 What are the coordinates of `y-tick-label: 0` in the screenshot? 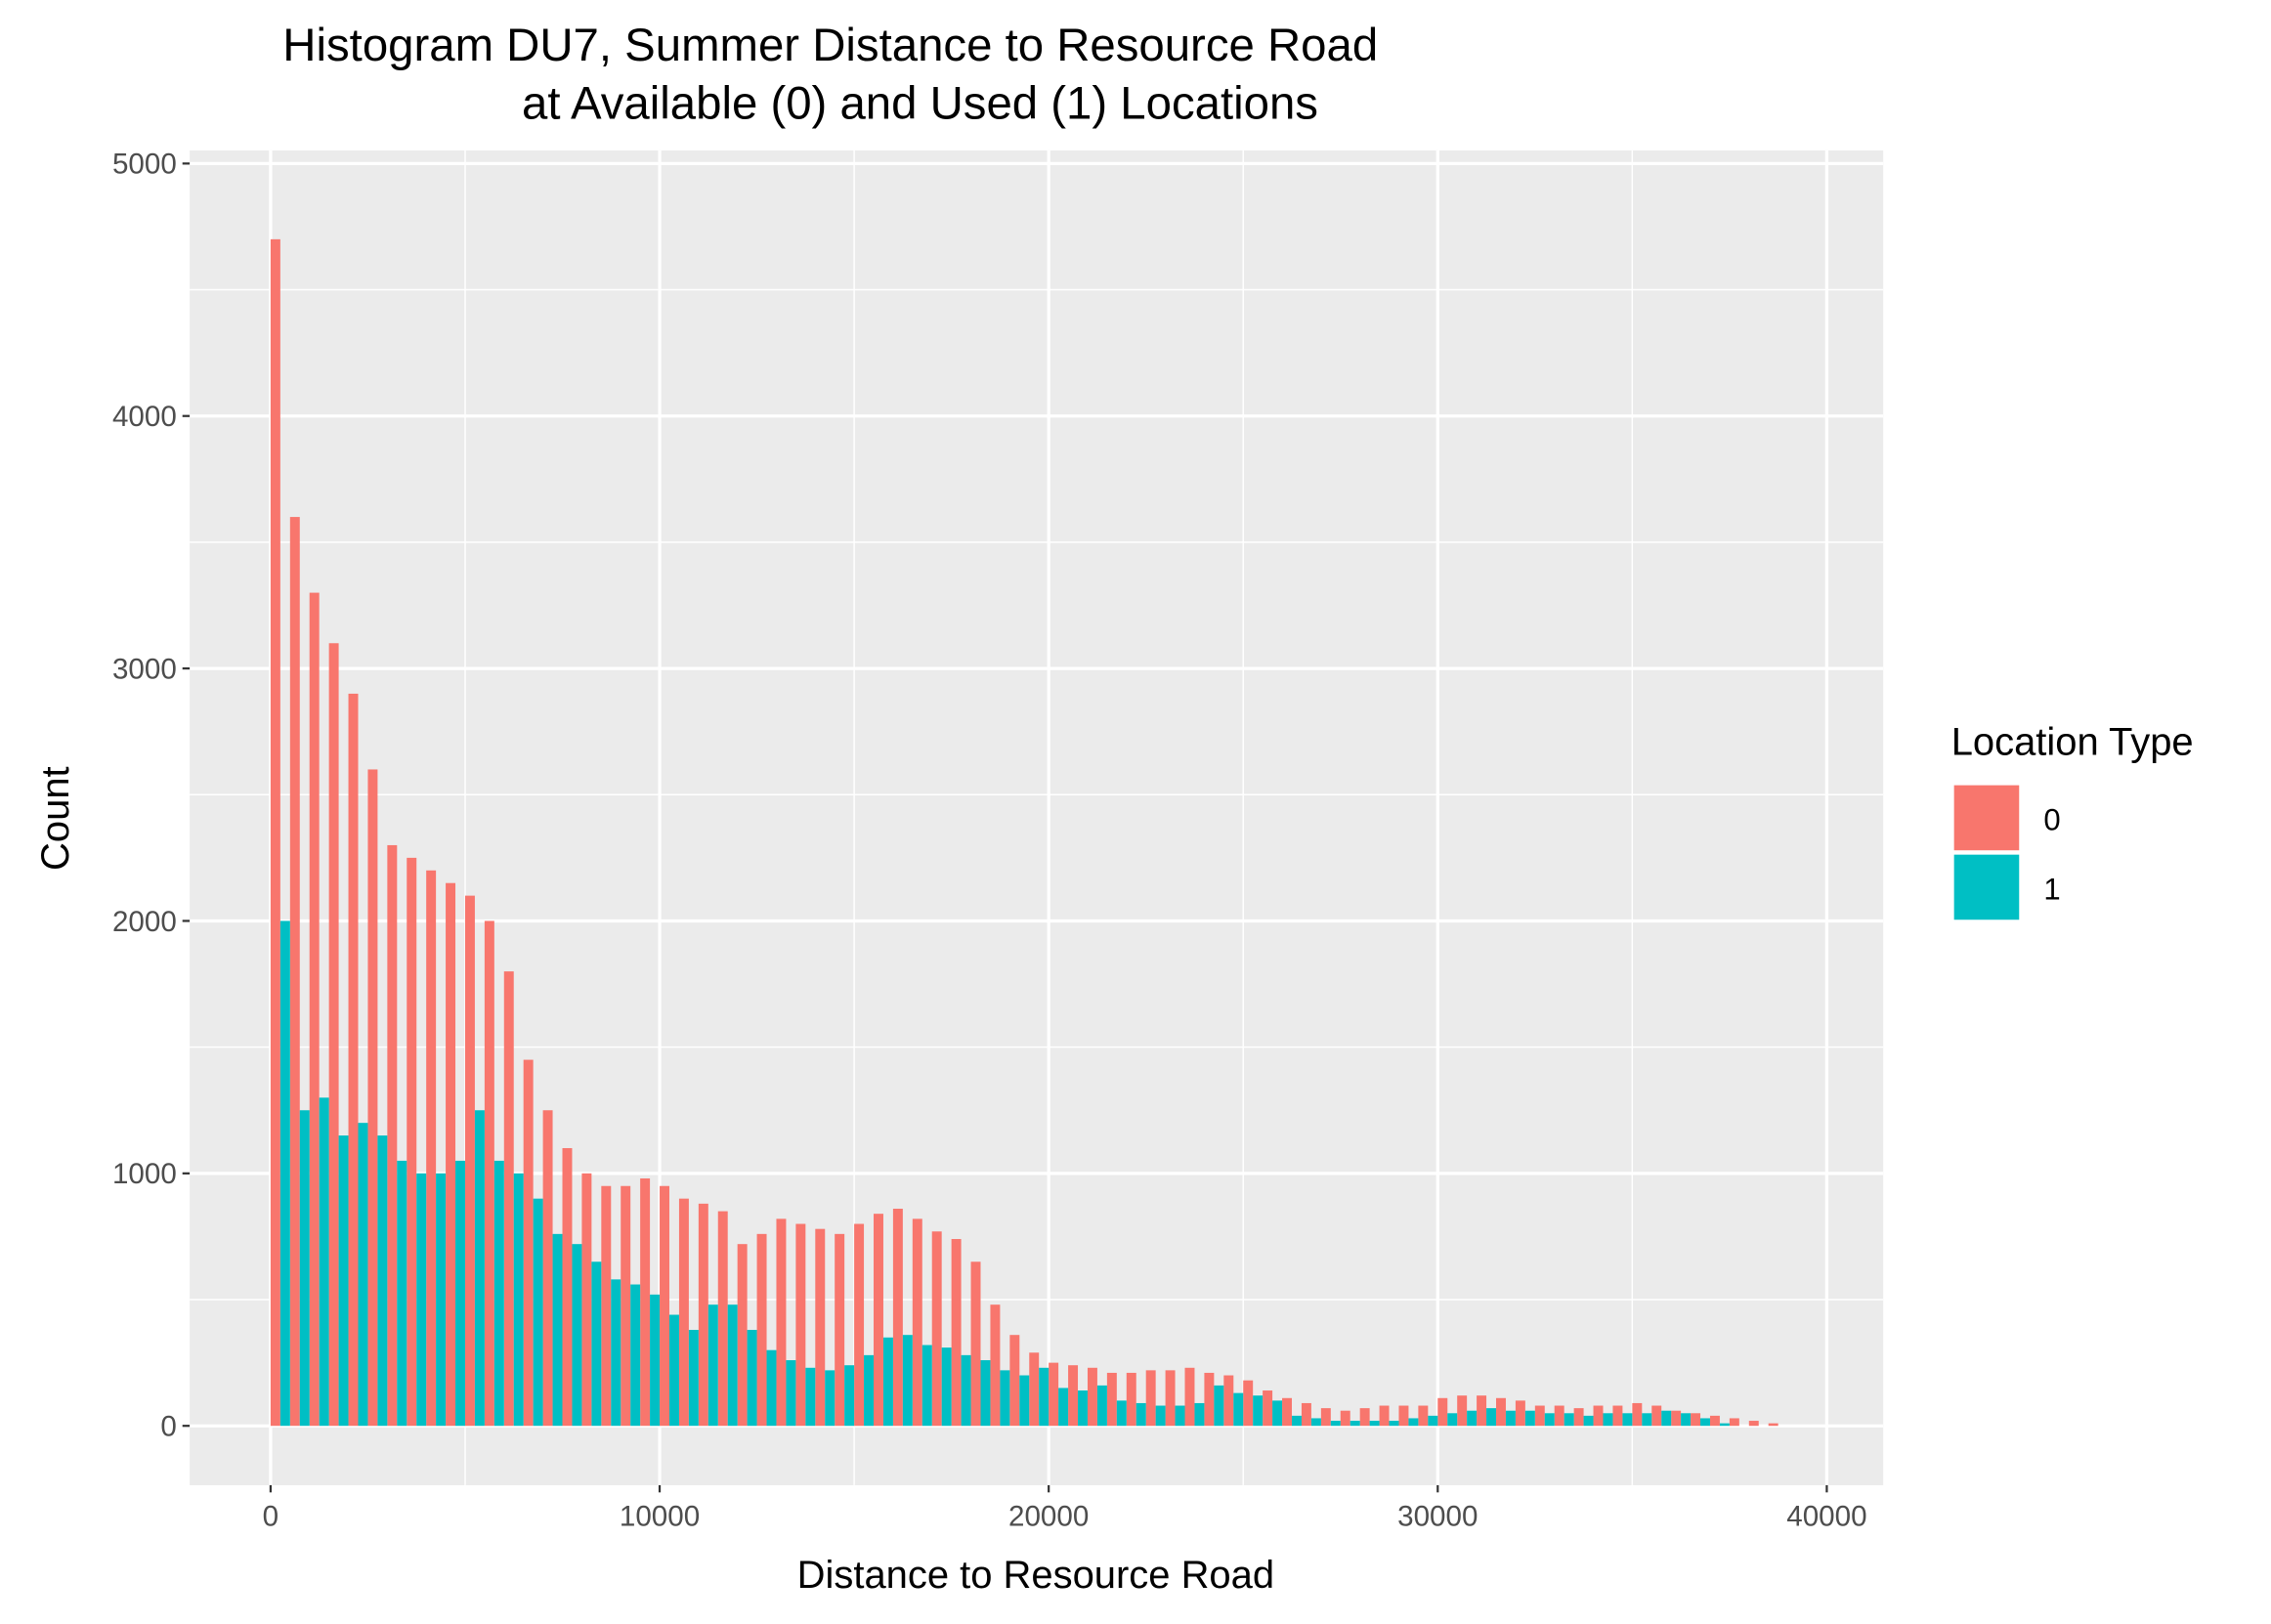 It's located at (168, 1427).